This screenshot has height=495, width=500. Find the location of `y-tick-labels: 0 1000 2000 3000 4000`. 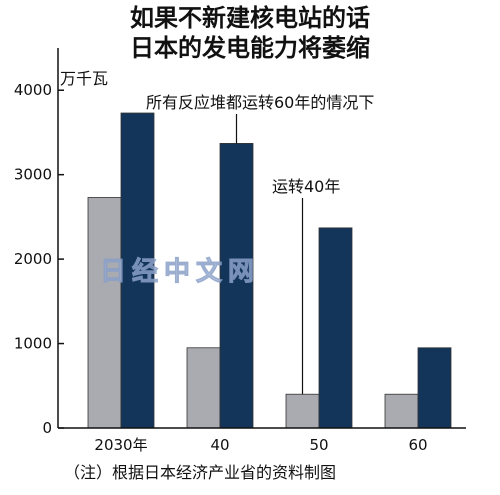

y-tick-labels: 0 1000 2000 3000 4000 is located at coordinates (39, 259).